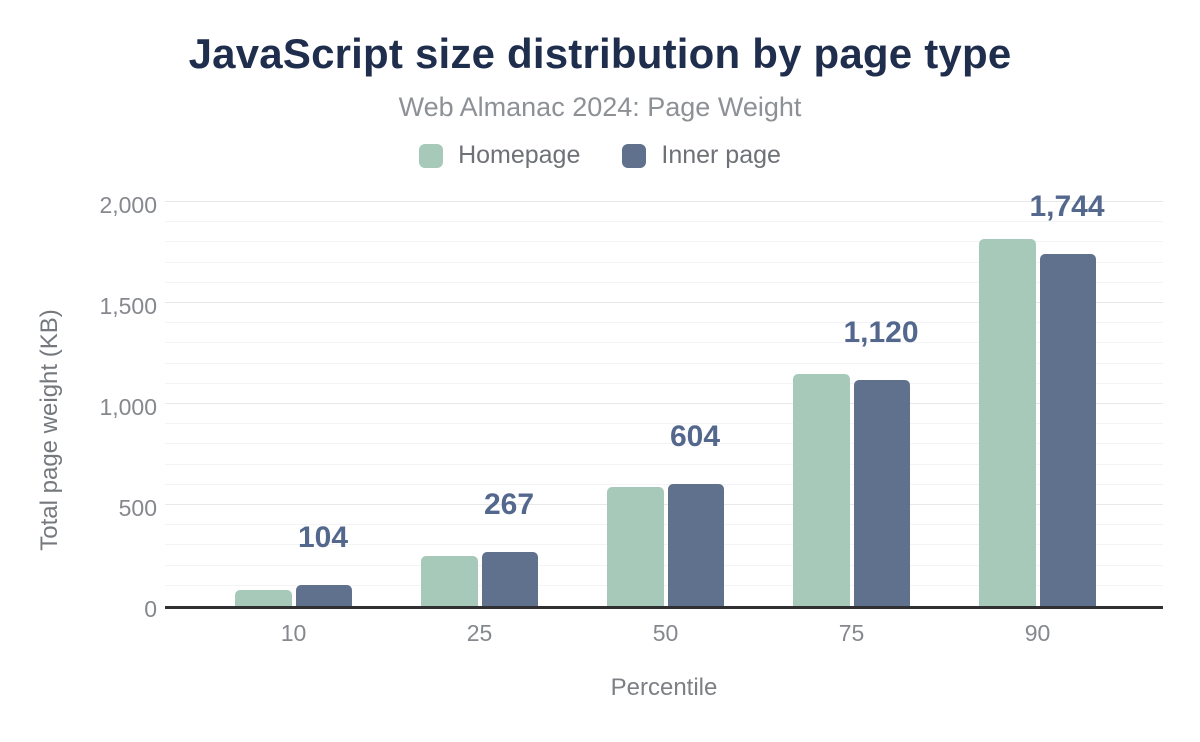  Describe the element at coordinates (519, 155) in the screenshot. I see `legend-label-homepage: Homepage` at that location.